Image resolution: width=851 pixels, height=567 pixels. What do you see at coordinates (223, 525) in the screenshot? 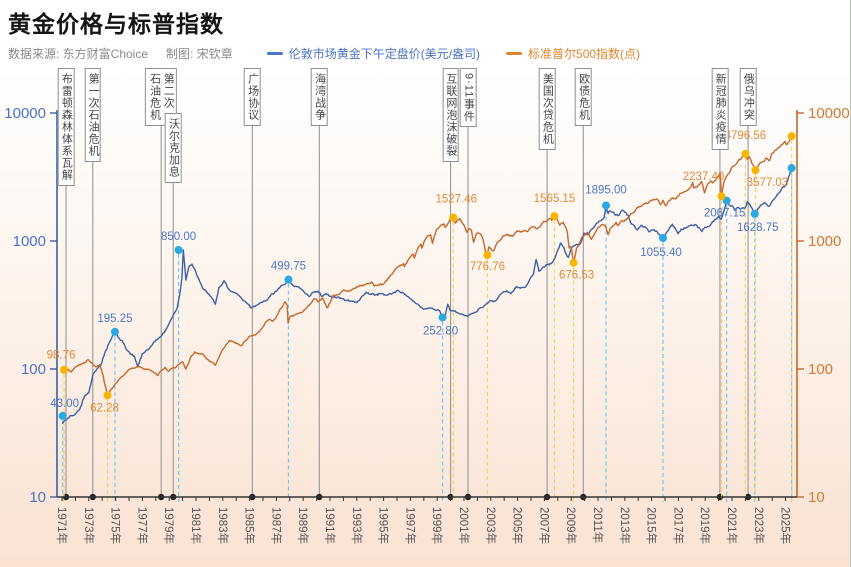
I see `x-tick-label: 1983年` at bounding box center [223, 525].